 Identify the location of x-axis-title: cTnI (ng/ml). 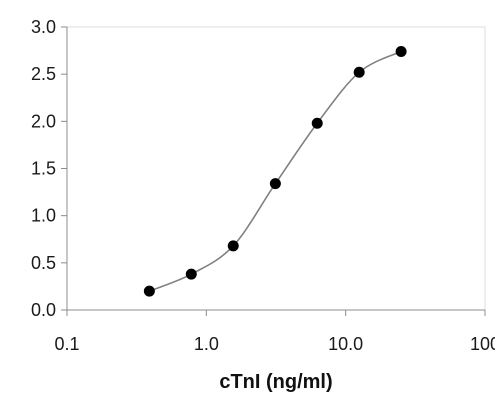
(275, 382).